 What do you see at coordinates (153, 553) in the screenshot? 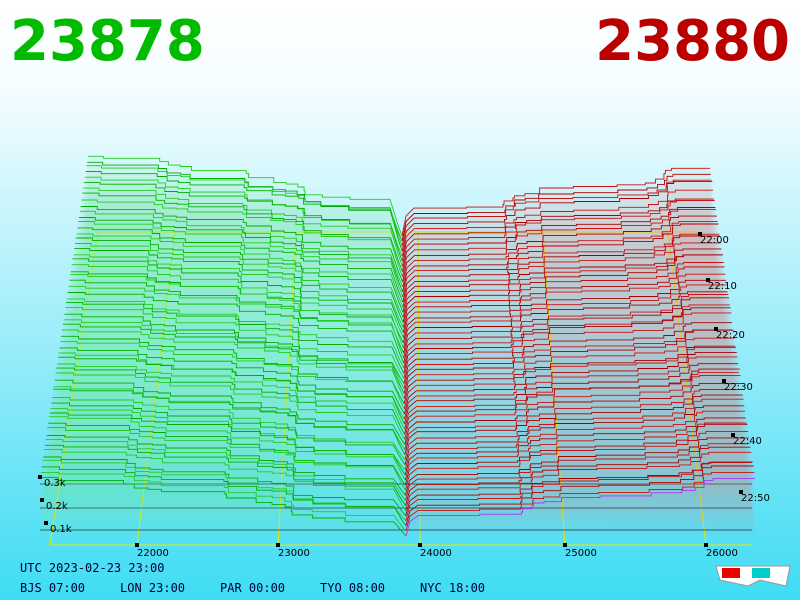
I see `price-tick-label: 22000` at bounding box center [153, 553].